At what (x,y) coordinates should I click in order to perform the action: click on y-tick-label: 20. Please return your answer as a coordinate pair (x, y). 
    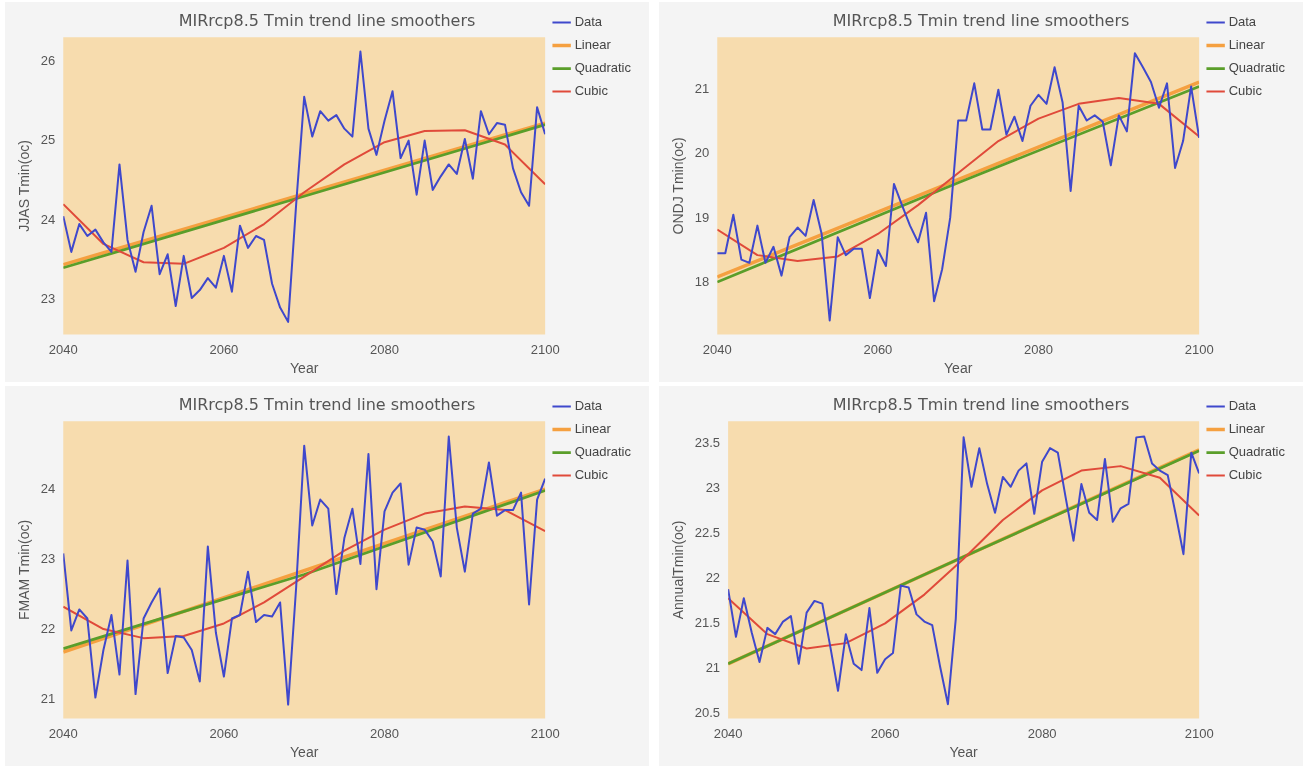
    Looking at the image, I should click on (702, 153).